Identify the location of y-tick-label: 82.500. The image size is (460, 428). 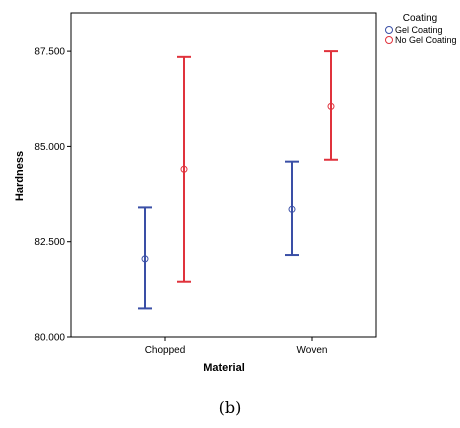
(49, 242).